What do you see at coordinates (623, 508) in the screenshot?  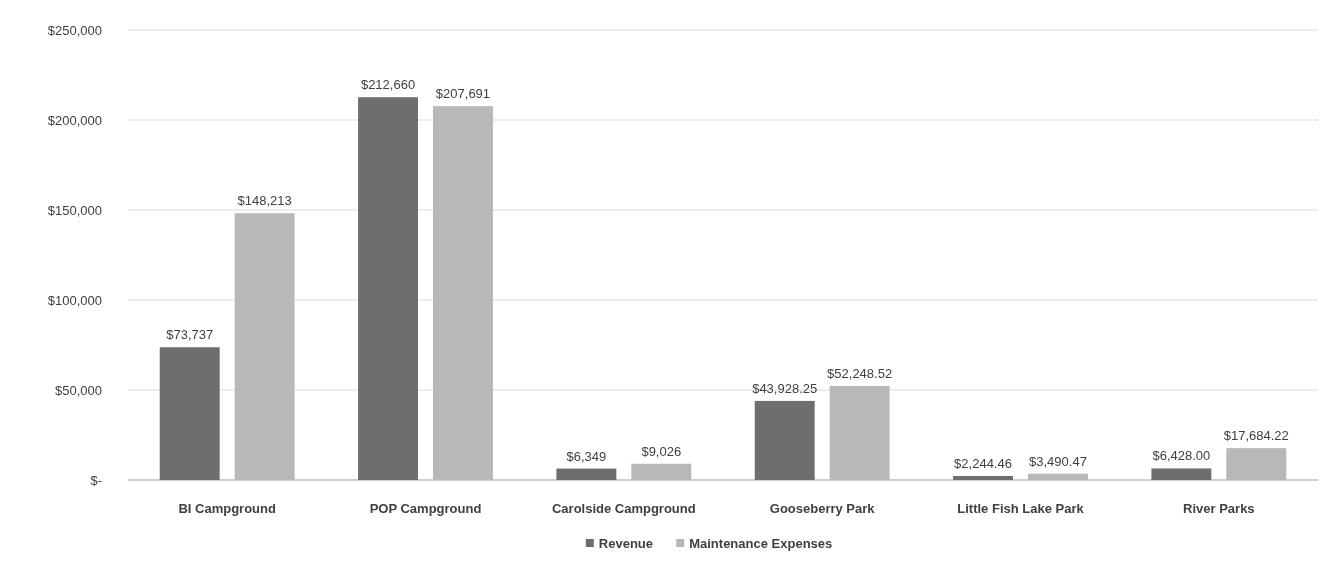 I see `x-tick-label: Carolside Campground` at bounding box center [623, 508].